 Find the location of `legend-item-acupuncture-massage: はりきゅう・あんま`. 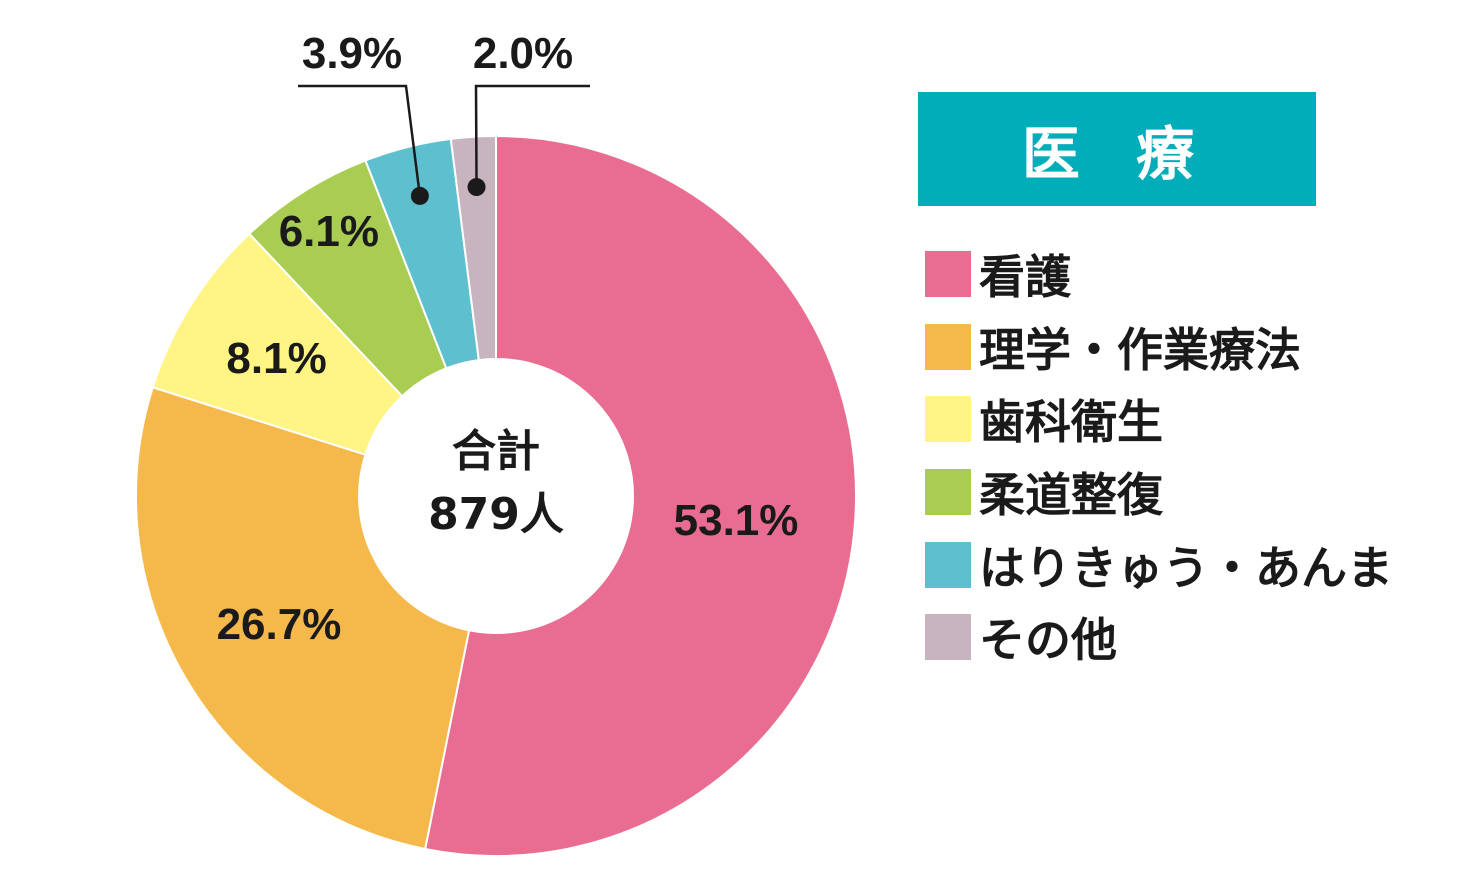

legend-item-acupuncture-massage: はりきゅう・あんま is located at coordinates (1159, 564).